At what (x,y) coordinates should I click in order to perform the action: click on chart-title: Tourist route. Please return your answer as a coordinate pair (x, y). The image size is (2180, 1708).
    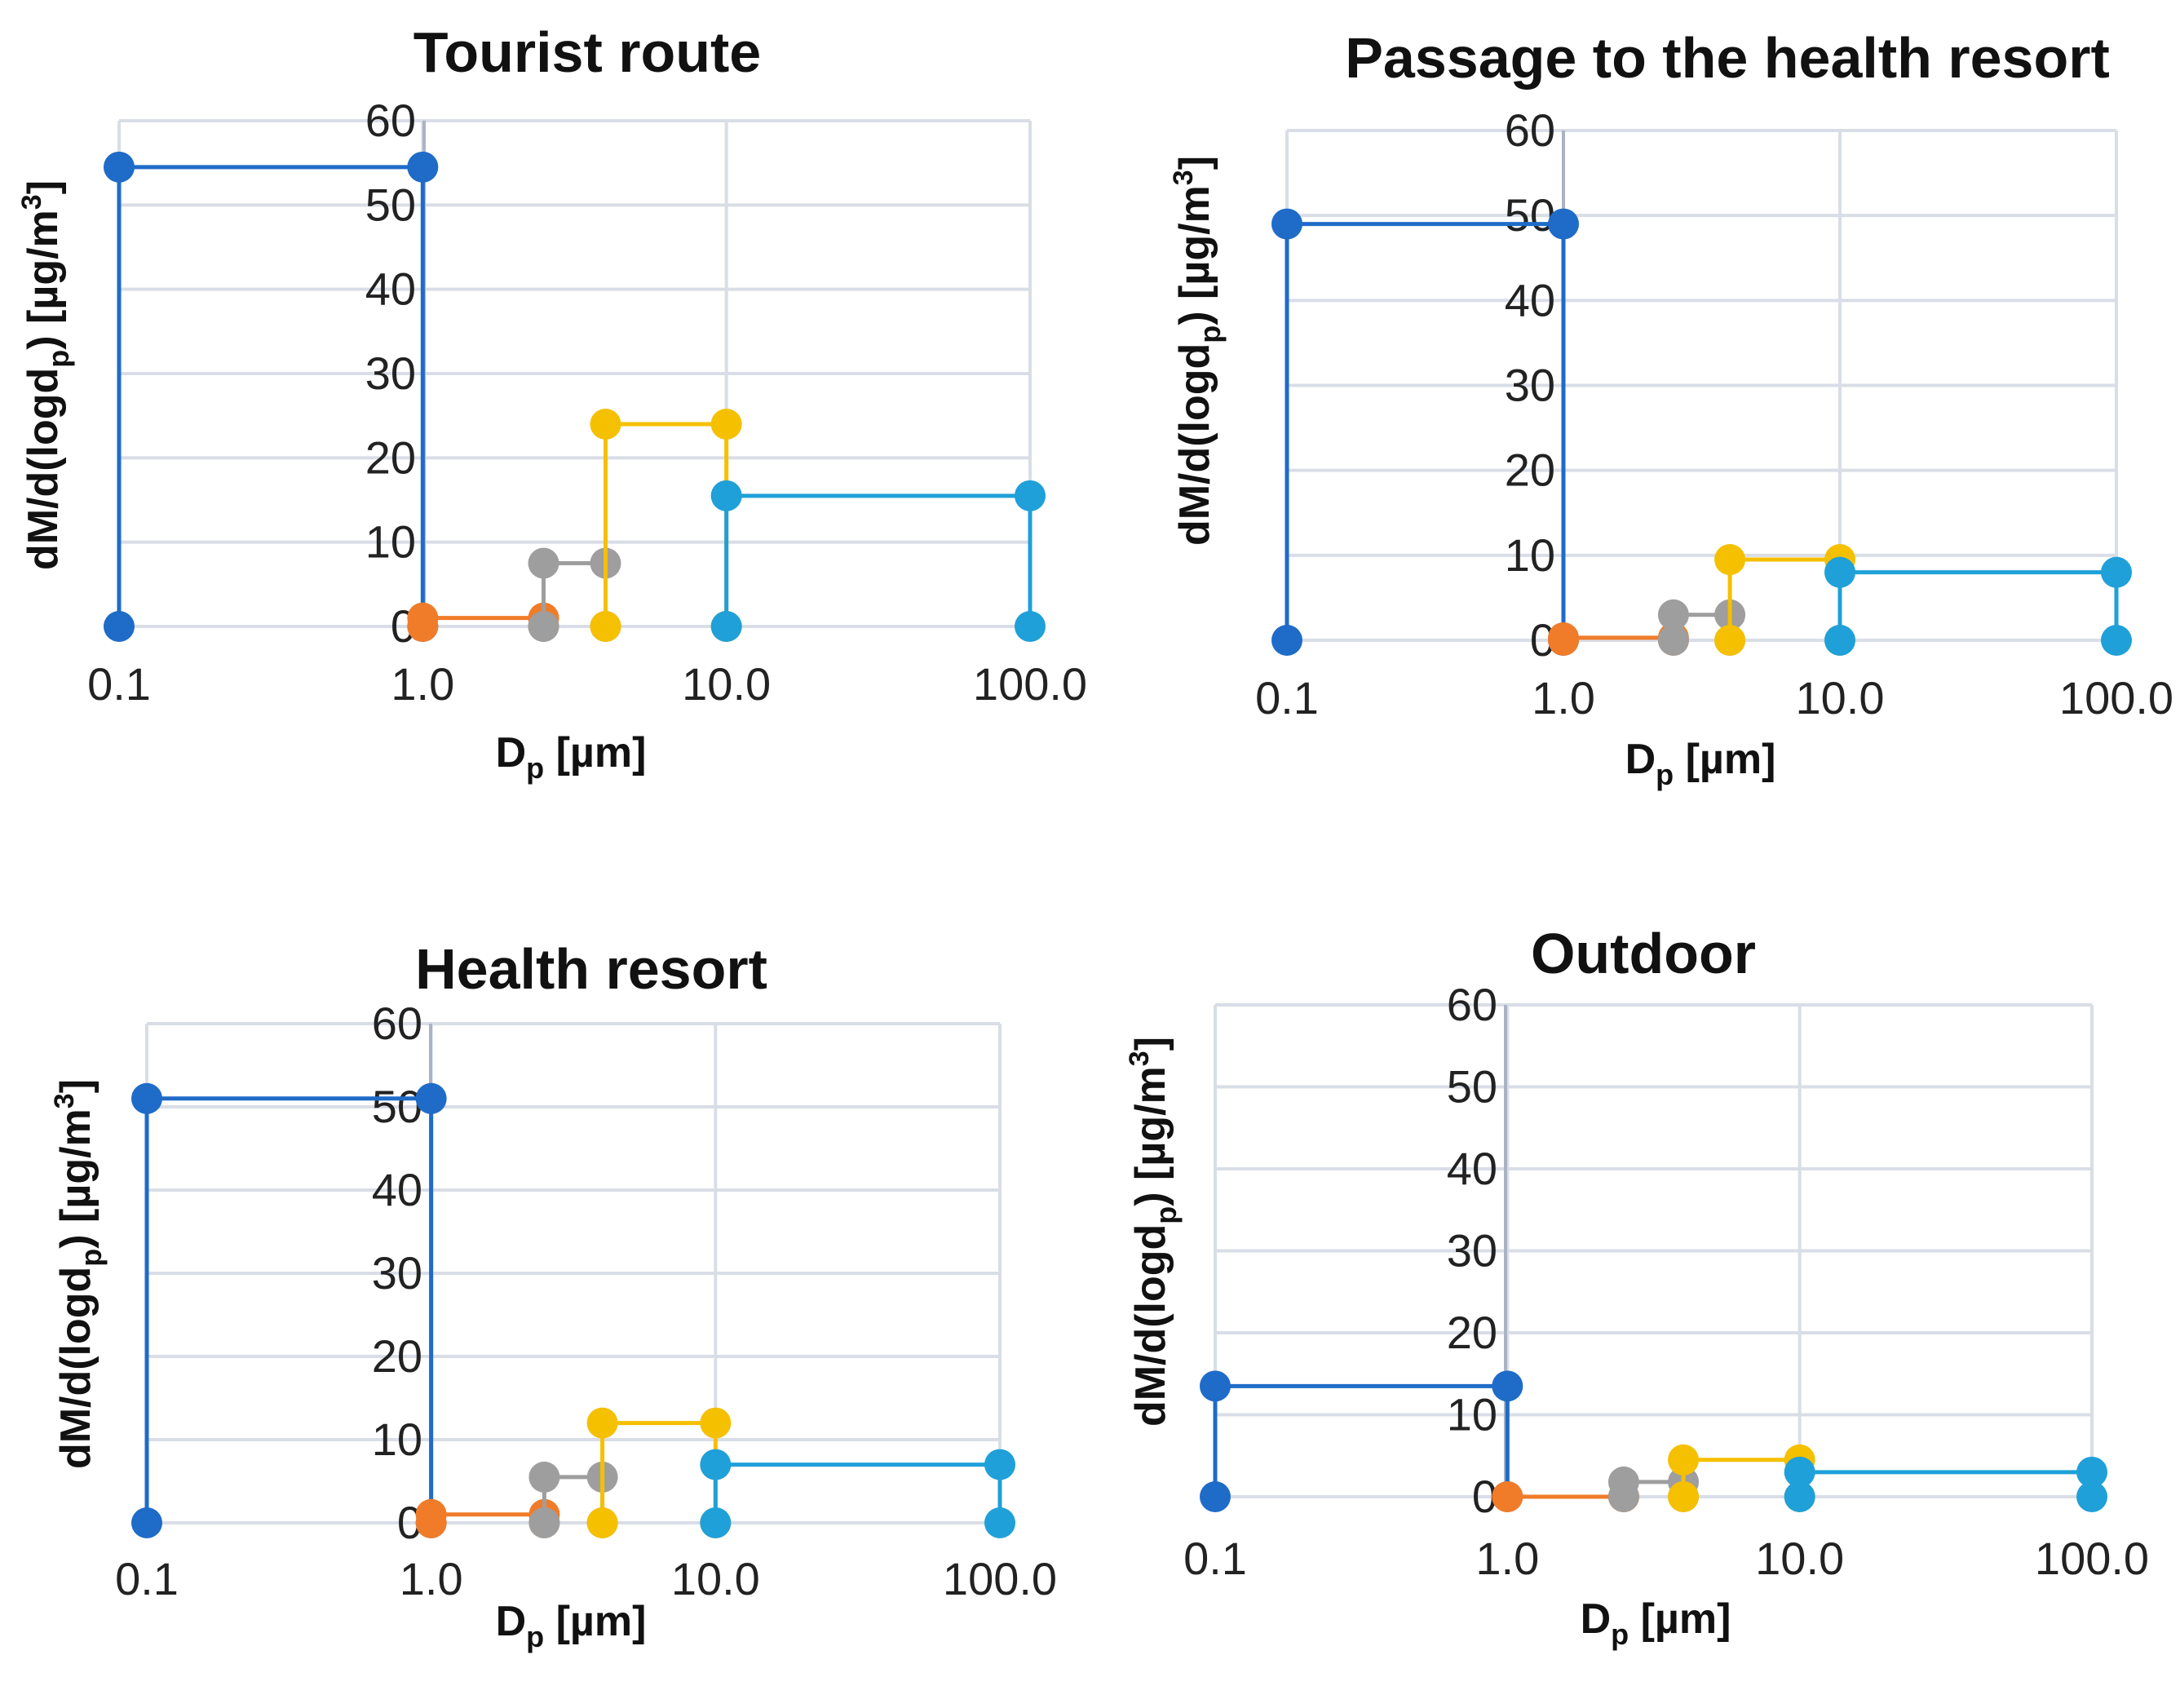
    Looking at the image, I should click on (587, 52).